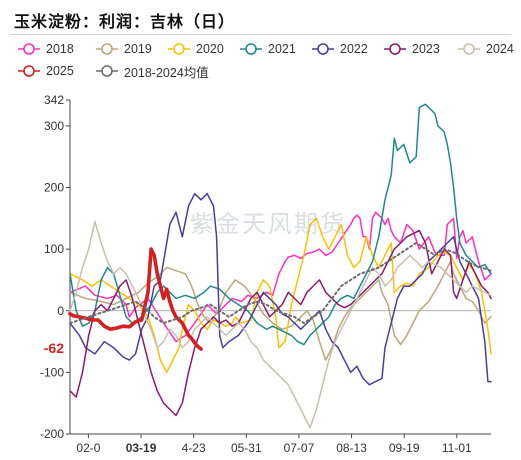  Describe the element at coordinates (210, 49) in the screenshot. I see `legend-label: 2020` at that location.